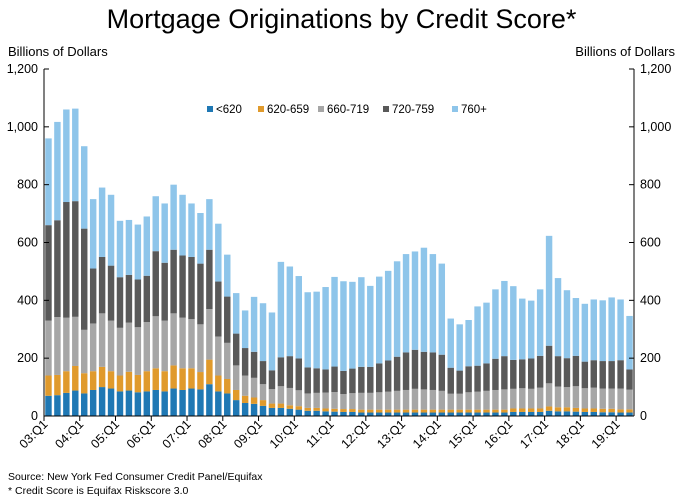 This screenshot has width=683, height=500. I want to click on legend-label: <620, so click(229, 110).